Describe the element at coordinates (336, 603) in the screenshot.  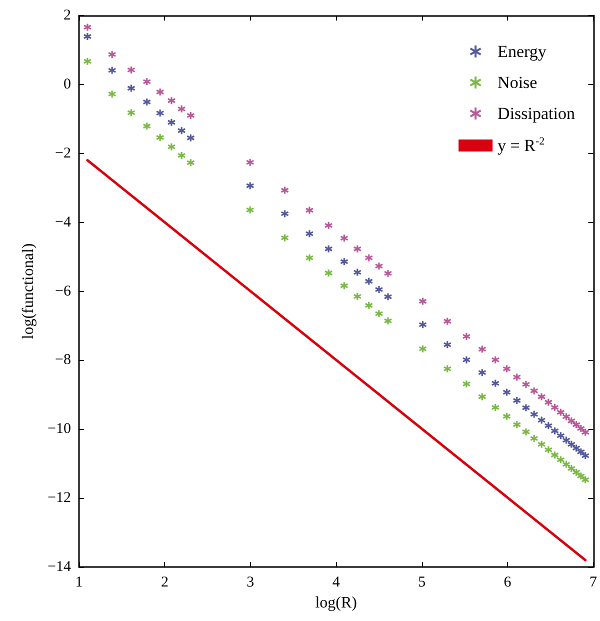
I see `x-axis-title: log(R)` at that location.